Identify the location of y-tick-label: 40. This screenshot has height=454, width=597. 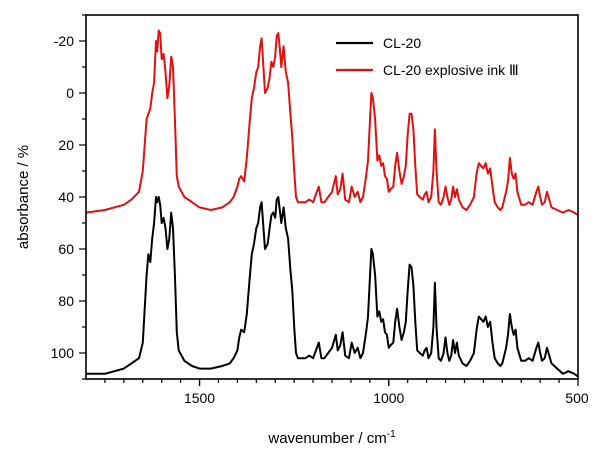
(66, 197).